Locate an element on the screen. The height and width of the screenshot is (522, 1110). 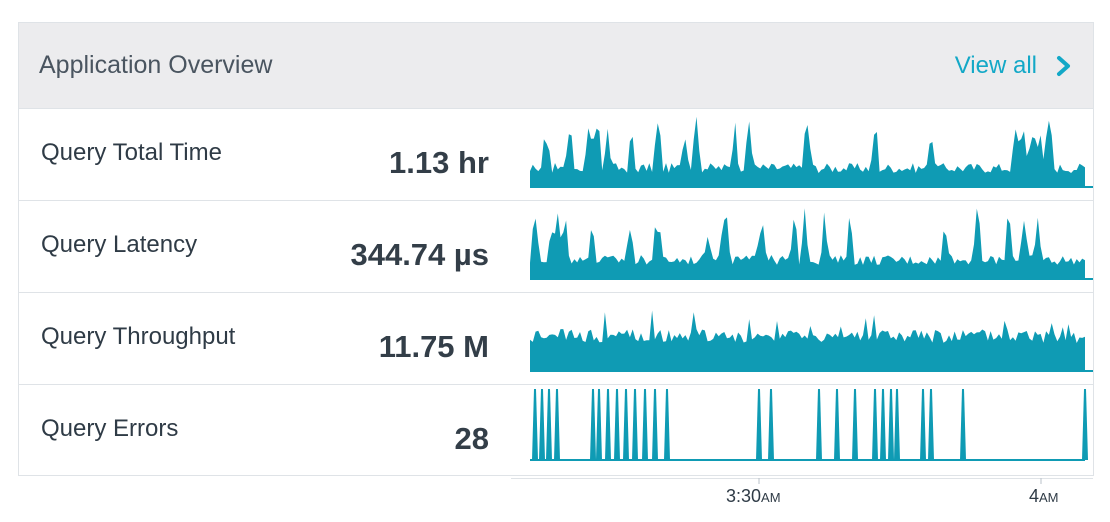
metric-value: 1.13 hr is located at coordinates (439, 162).